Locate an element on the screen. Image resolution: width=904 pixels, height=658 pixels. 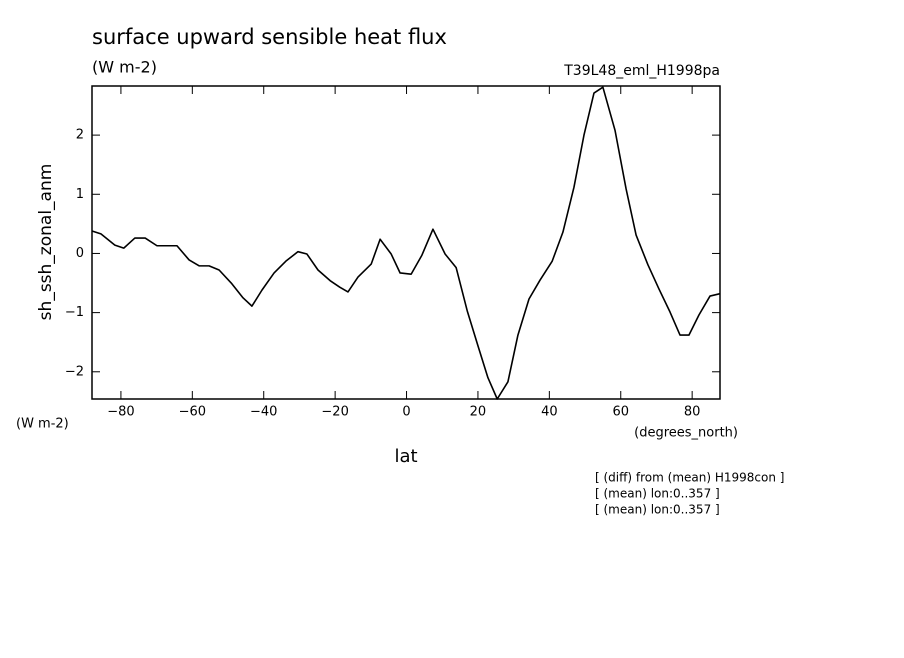
x-tick-label: −40 is located at coordinates (263, 412).